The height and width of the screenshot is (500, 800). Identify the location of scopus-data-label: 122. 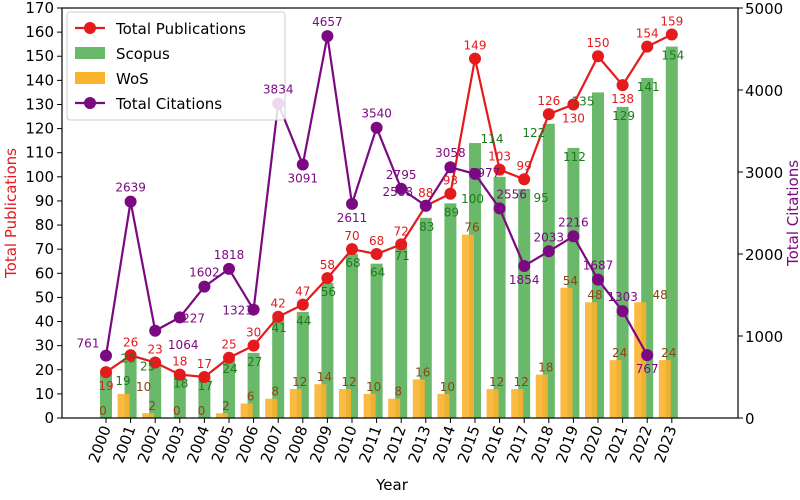
(533, 133).